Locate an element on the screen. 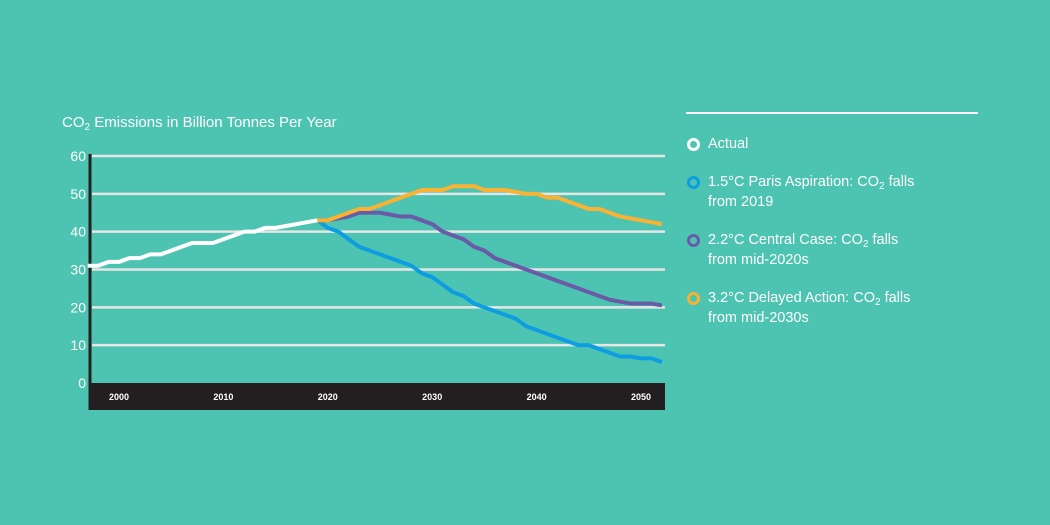  chart-title: CO2 Emissions in Billion Tonnes Per Year is located at coordinates (199, 123).